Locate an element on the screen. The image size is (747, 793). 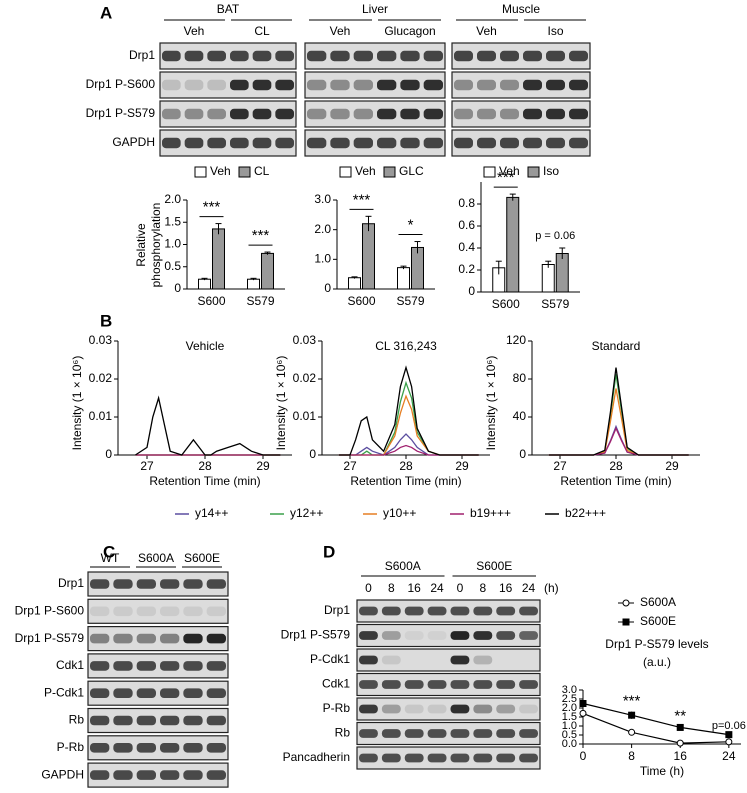
panel-label: D is located at coordinates (329, 551).